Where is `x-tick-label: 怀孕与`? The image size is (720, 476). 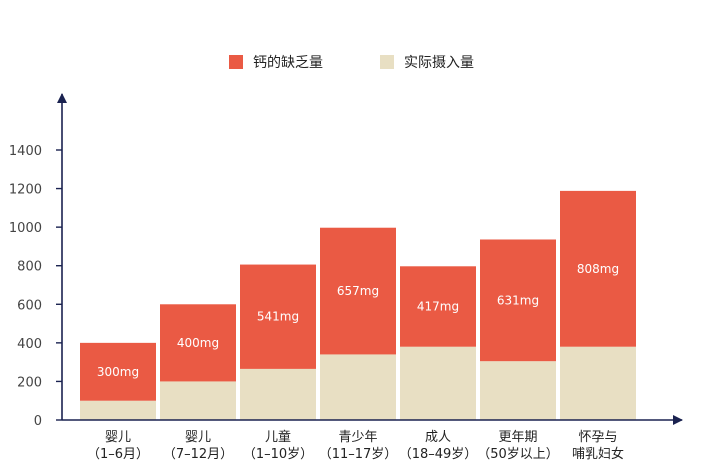 x-tick-label: 怀孕与 is located at coordinates (597, 437).